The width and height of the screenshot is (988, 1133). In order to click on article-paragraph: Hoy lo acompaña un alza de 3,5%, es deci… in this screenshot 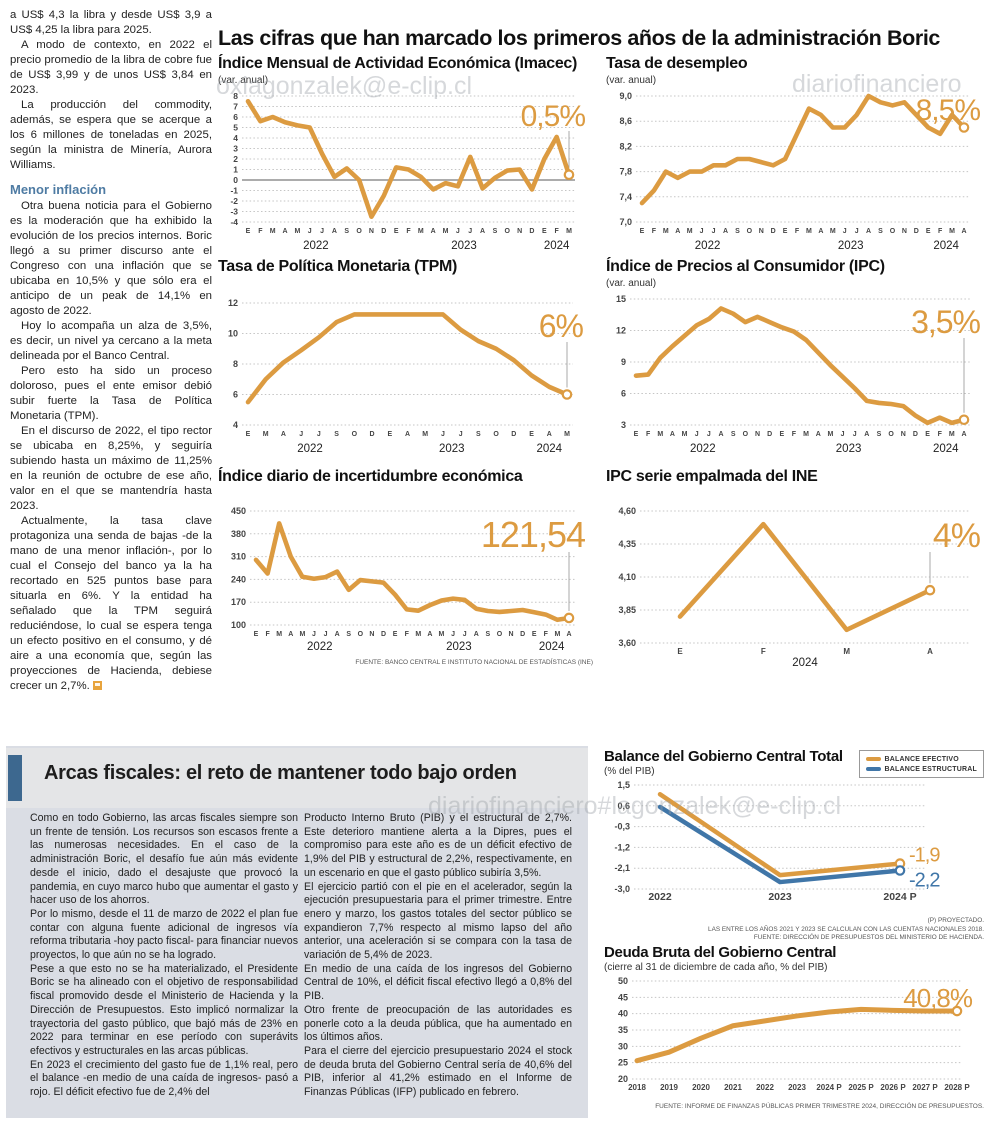, I will do `click(111, 341)`.